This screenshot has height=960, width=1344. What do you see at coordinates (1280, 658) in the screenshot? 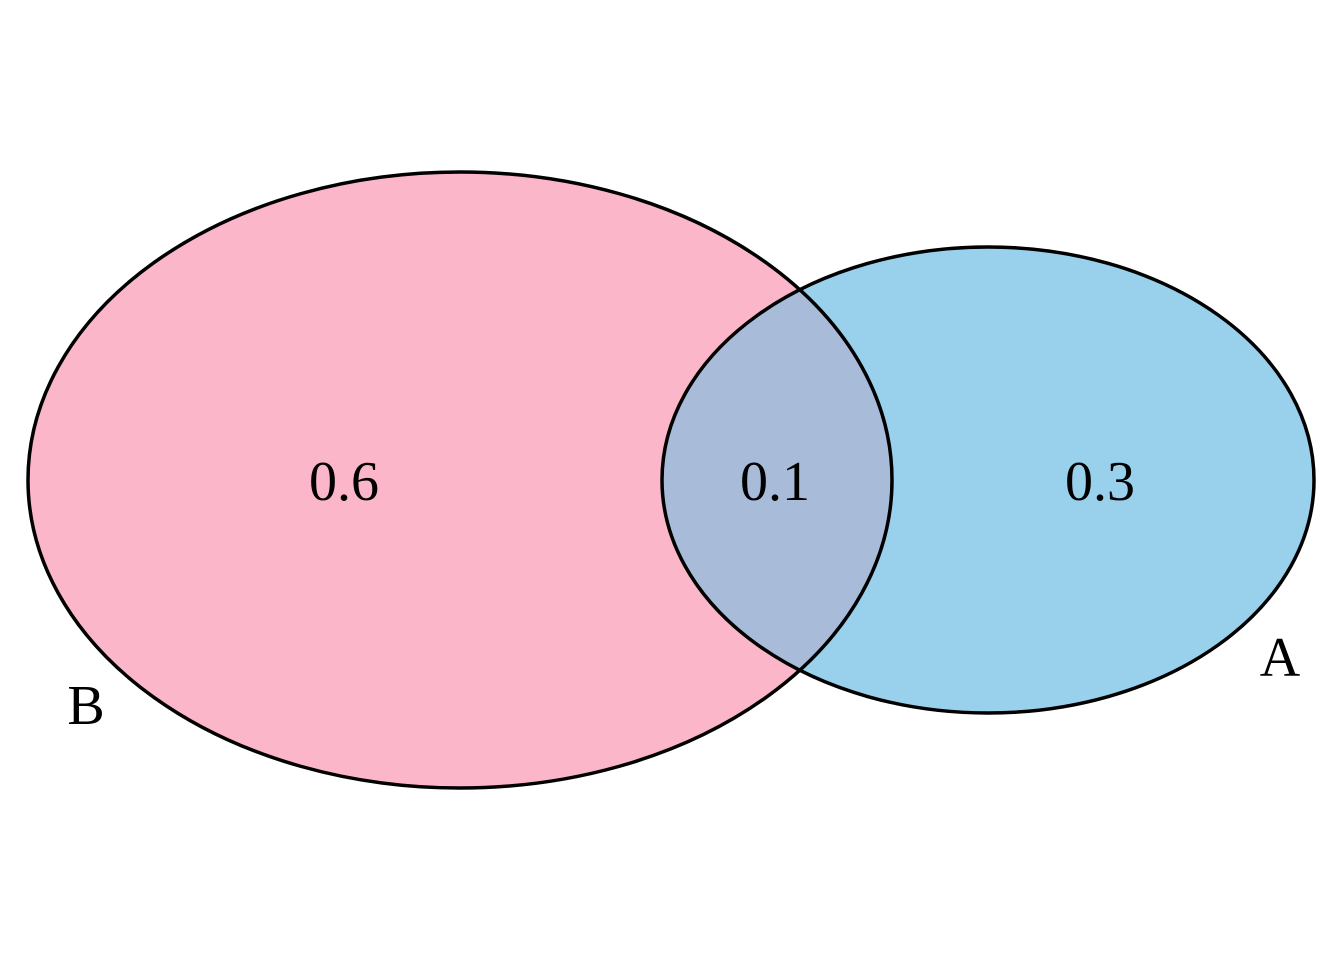
I see `set-a-label: A` at bounding box center [1280, 658].